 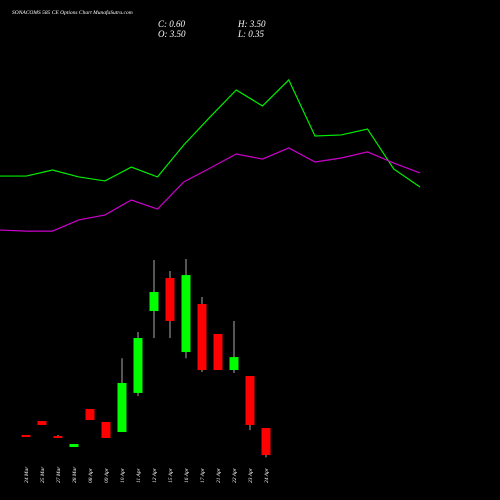 What do you see at coordinates (139, 475) in the screenshot?
I see `x-tick-label: 11 Apr` at bounding box center [139, 475].